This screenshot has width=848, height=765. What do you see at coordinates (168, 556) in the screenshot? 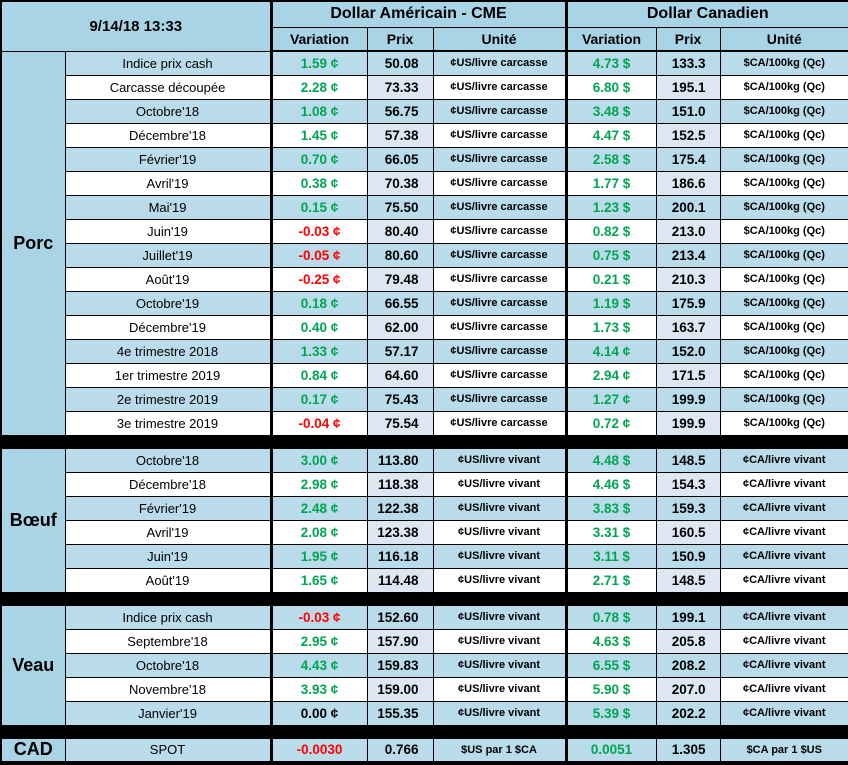
I see `row-label: Juin'19` at bounding box center [168, 556].